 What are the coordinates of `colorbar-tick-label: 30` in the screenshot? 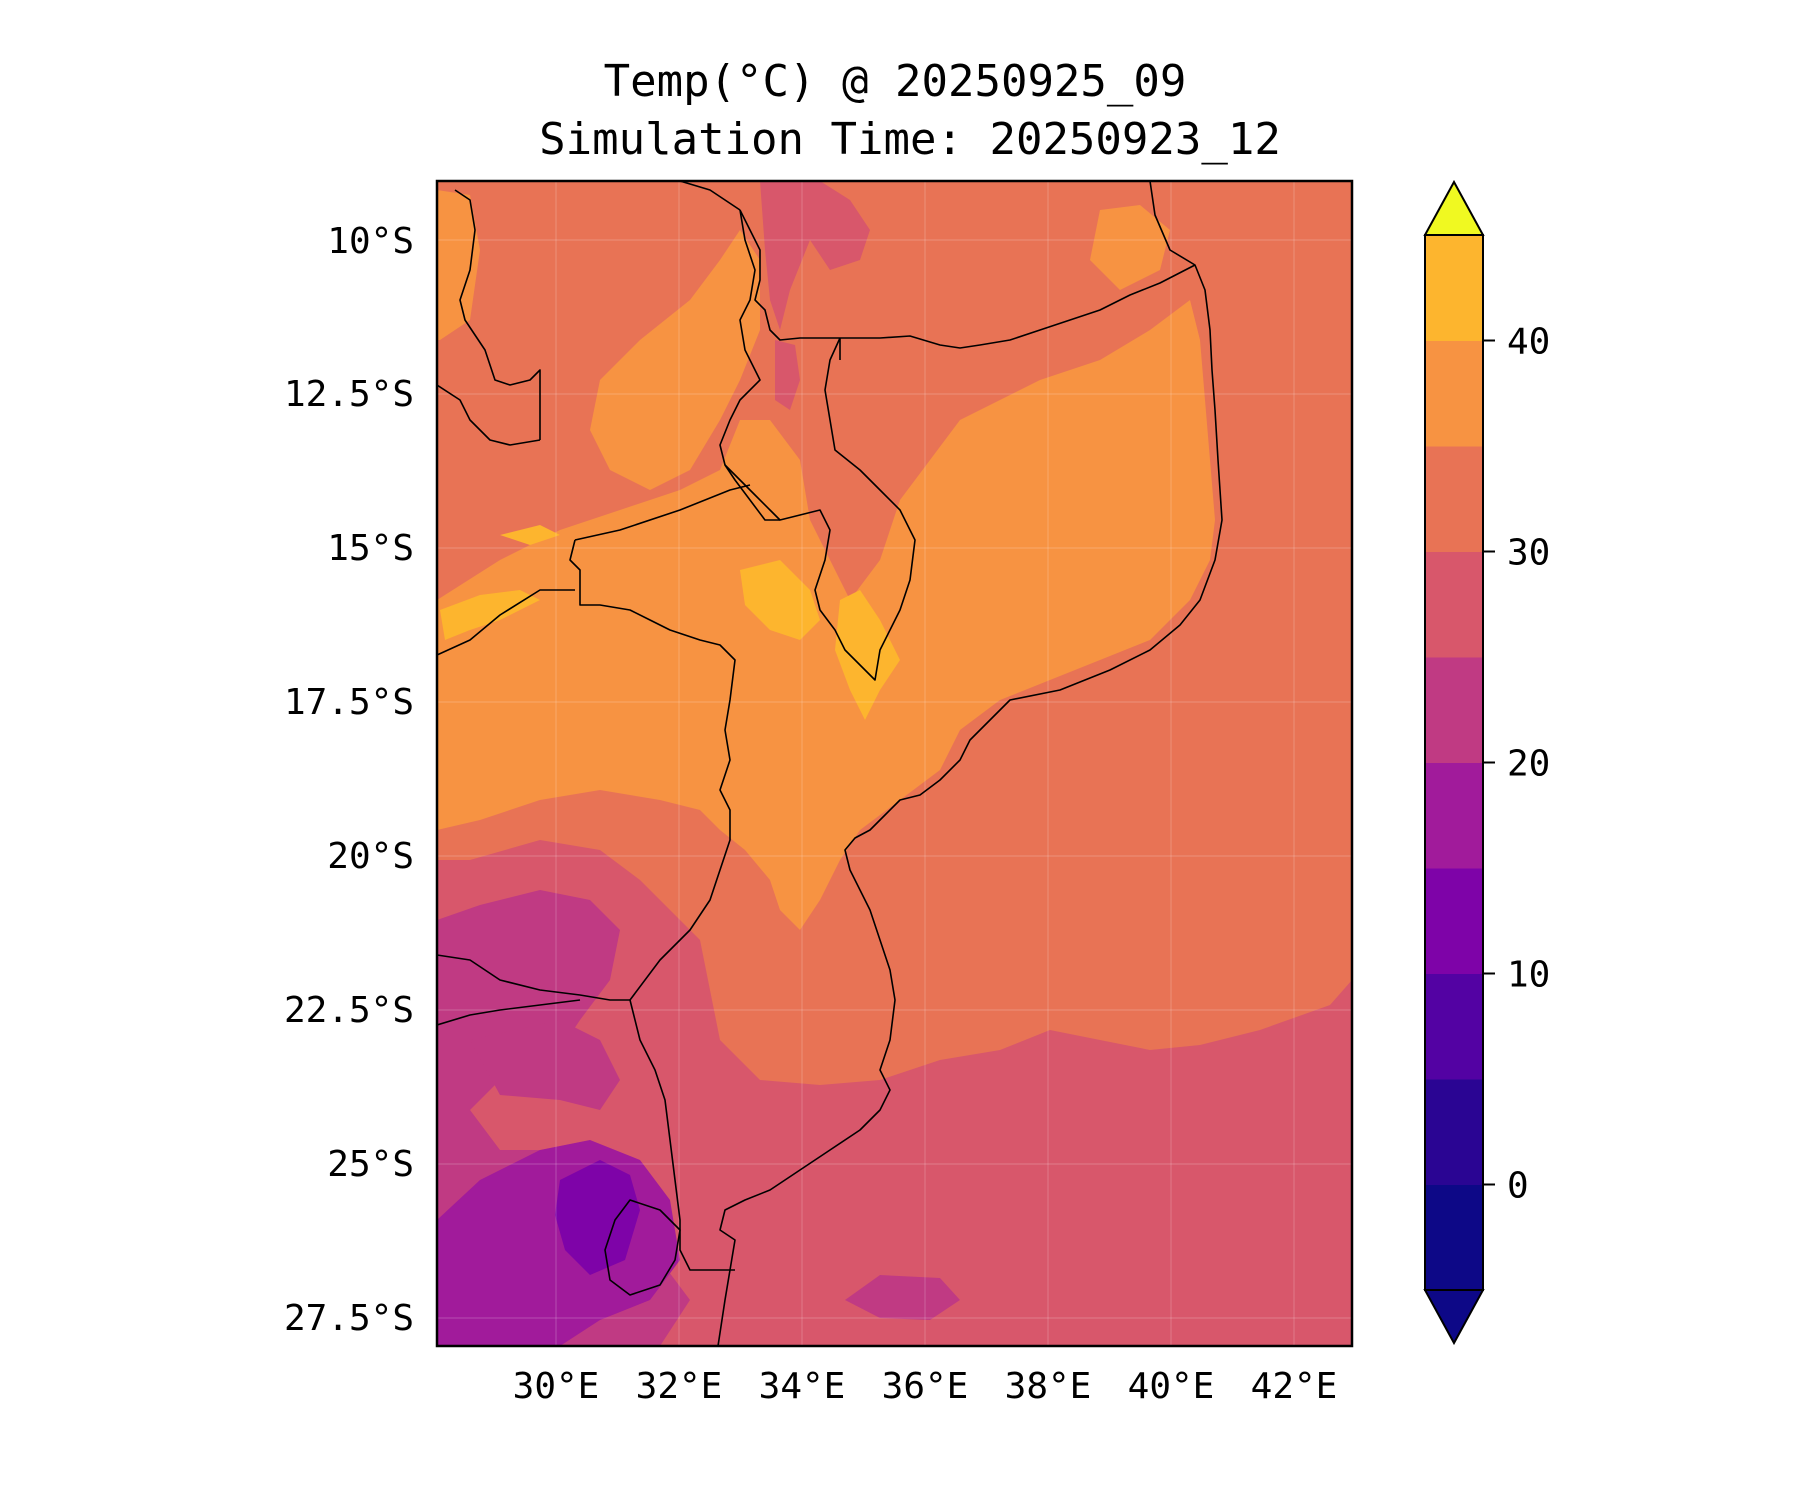 It's located at (1528, 553).